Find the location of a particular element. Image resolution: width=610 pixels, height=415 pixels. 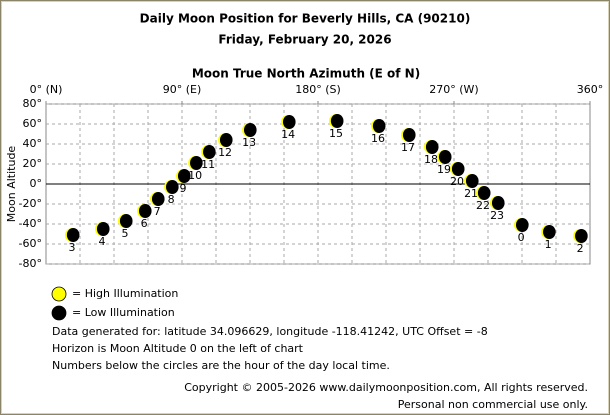

point-label: 1 is located at coordinates (548, 244).